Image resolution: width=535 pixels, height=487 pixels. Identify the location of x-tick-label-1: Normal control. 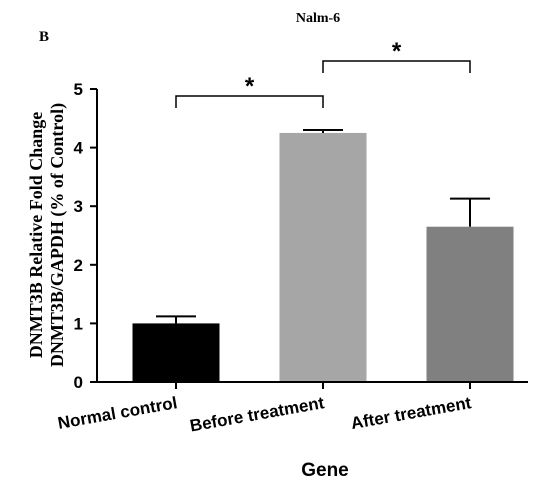
(117, 413).